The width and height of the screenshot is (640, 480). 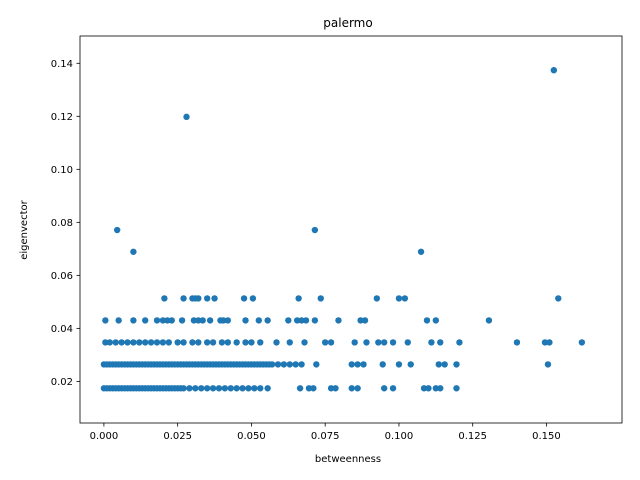 I want to click on y-axis: 0.02 0.04 0.06 0.08 0.10 0.12 0.14, so click(x=65, y=223).